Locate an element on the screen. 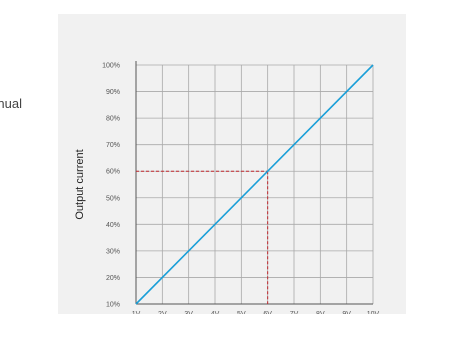 This screenshot has width=472, height=340. y-tick-label: 10% is located at coordinates (113, 305).